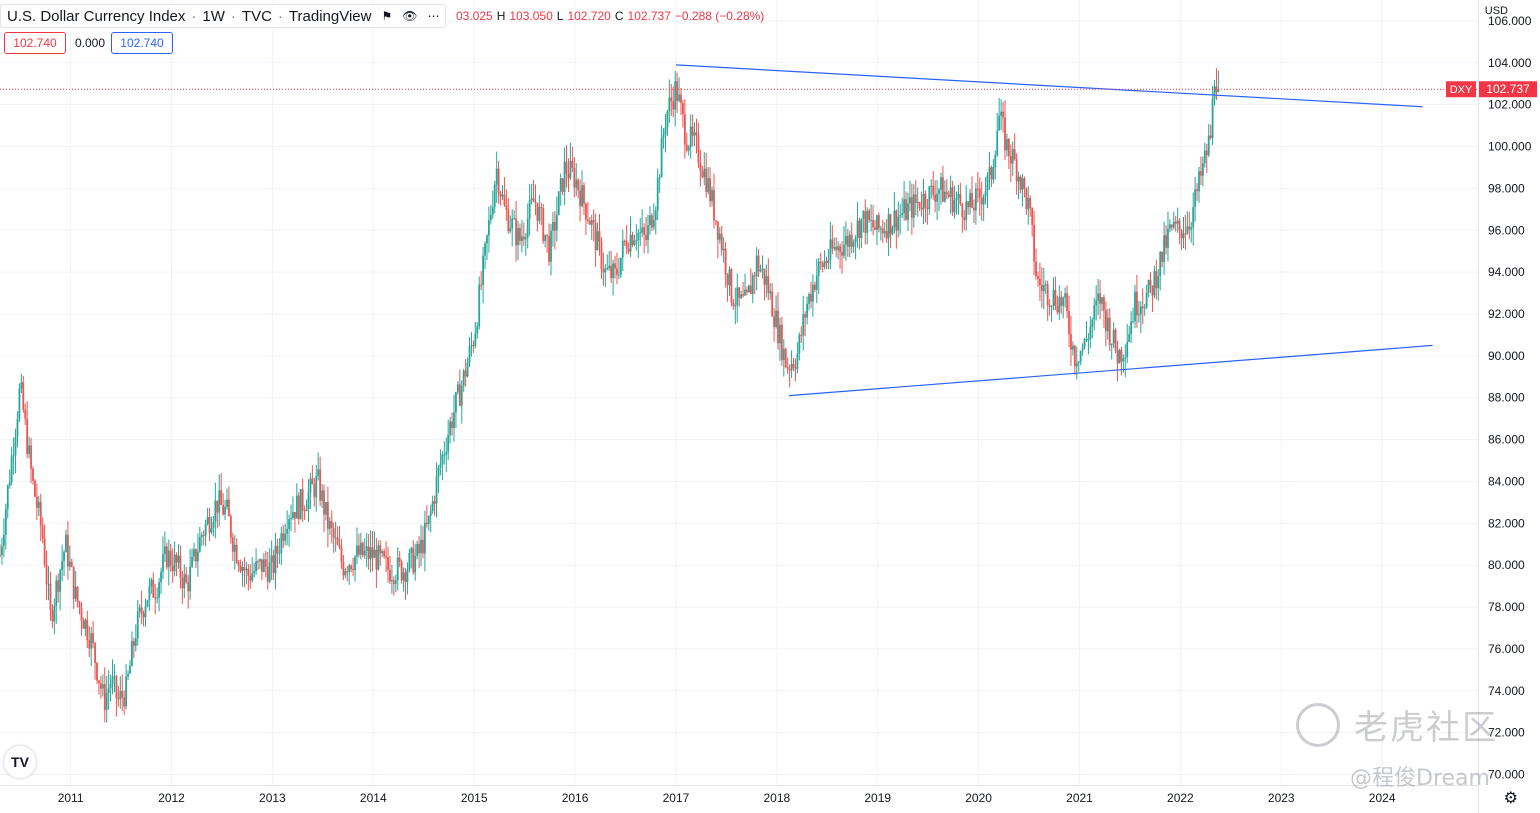 The image size is (1540, 813). Describe the element at coordinates (142, 43) in the screenshot. I see `buy-price-button: 102.740` at that location.